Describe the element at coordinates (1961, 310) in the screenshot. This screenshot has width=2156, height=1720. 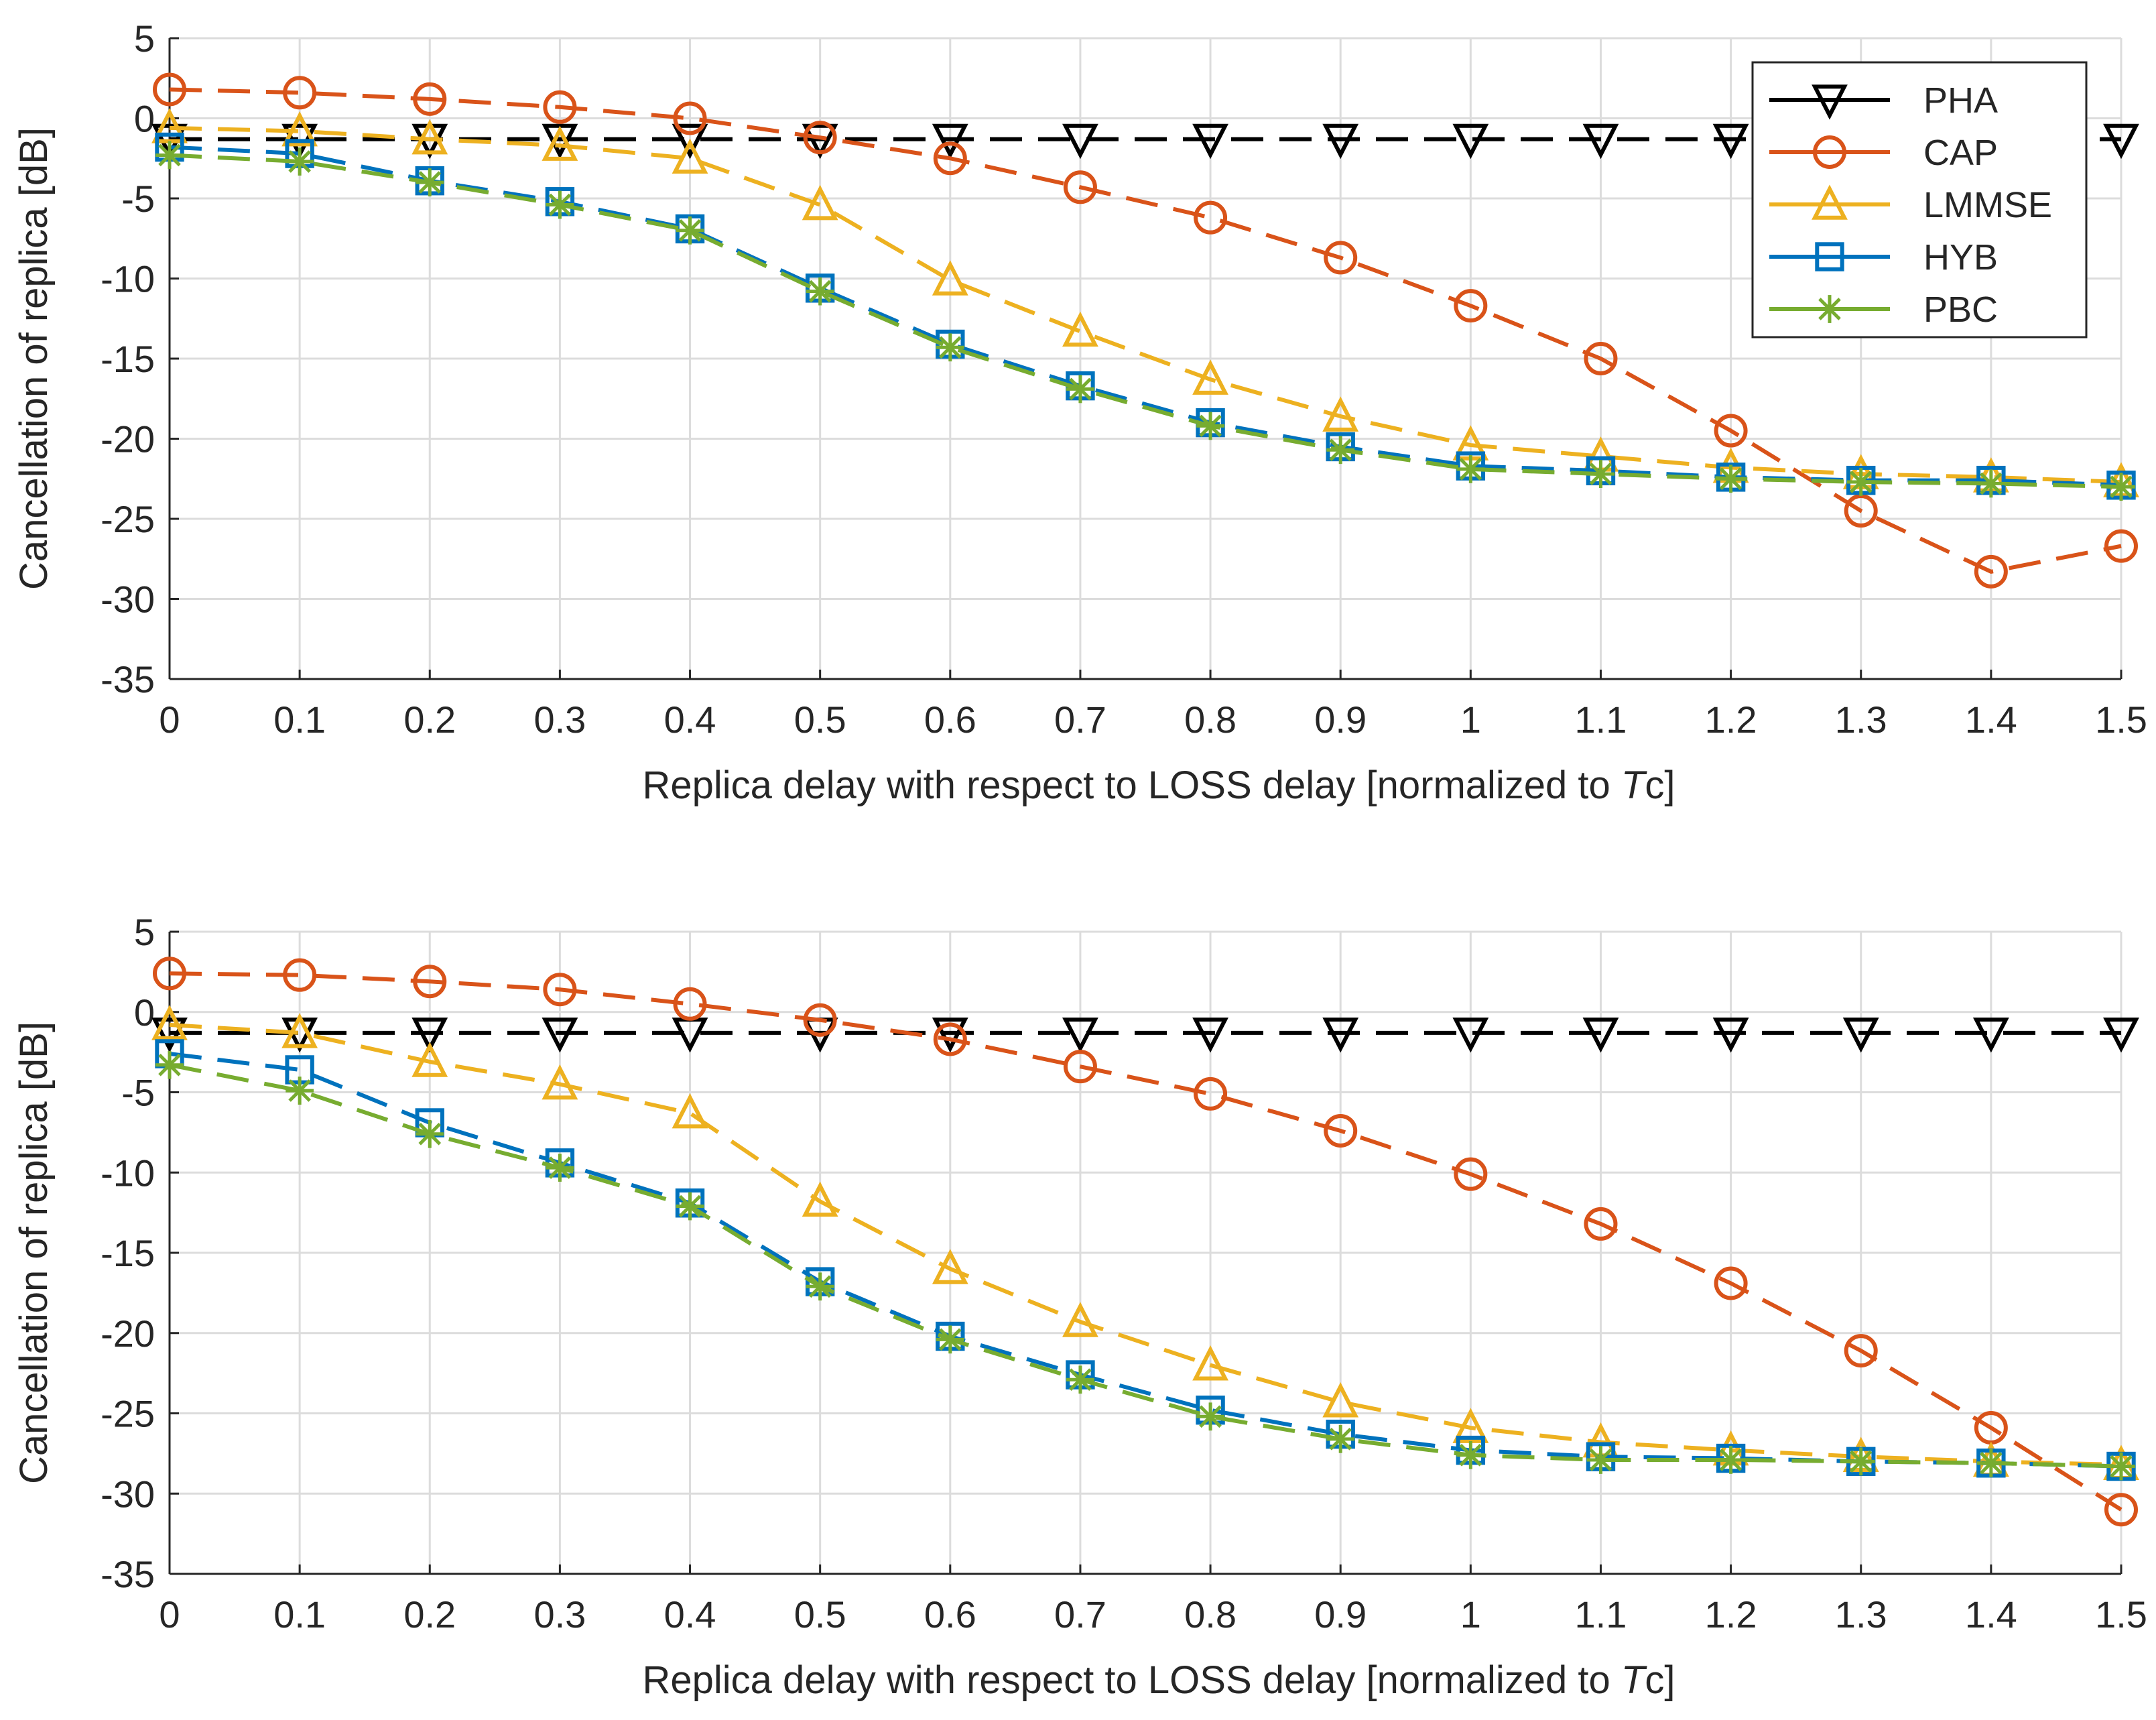
I see `legend-label-pbc: PBC` at that location.